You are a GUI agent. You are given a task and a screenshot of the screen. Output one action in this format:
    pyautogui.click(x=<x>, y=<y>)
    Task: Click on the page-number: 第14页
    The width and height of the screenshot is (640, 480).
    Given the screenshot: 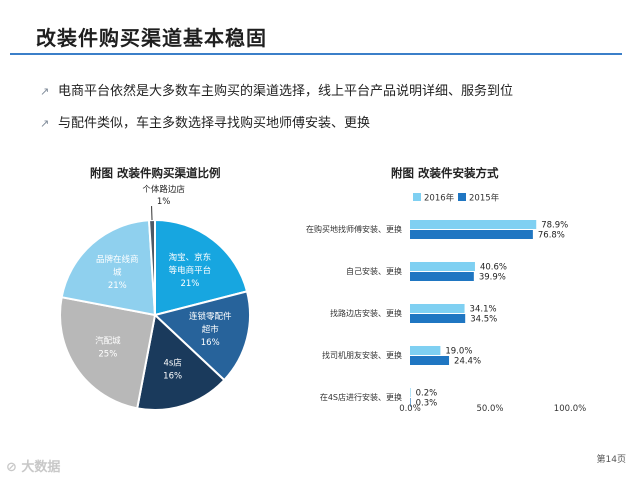 What is the action you would take?
    pyautogui.click(x=611, y=460)
    